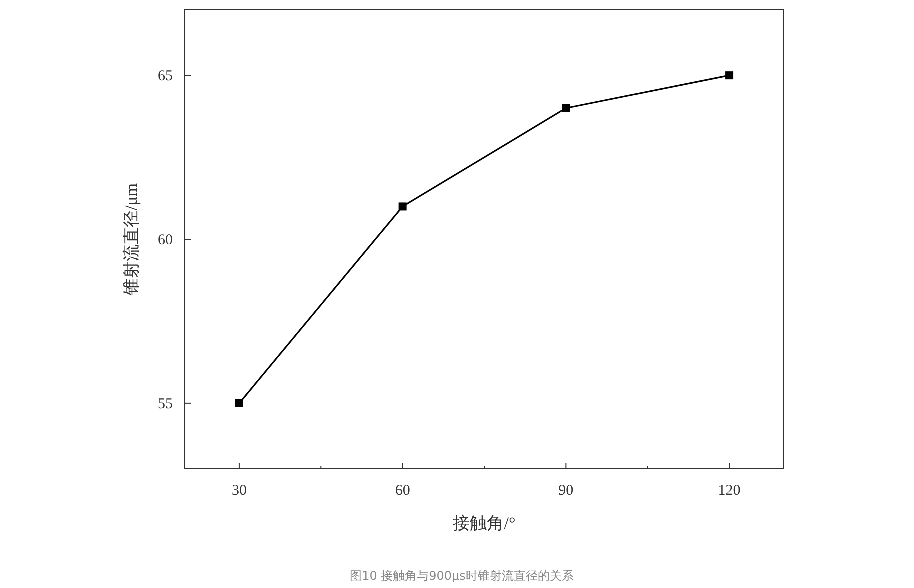  What do you see at coordinates (462, 576) in the screenshot?
I see `caption: 图10 接触角与900μs时锥射流直径的关系` at bounding box center [462, 576].